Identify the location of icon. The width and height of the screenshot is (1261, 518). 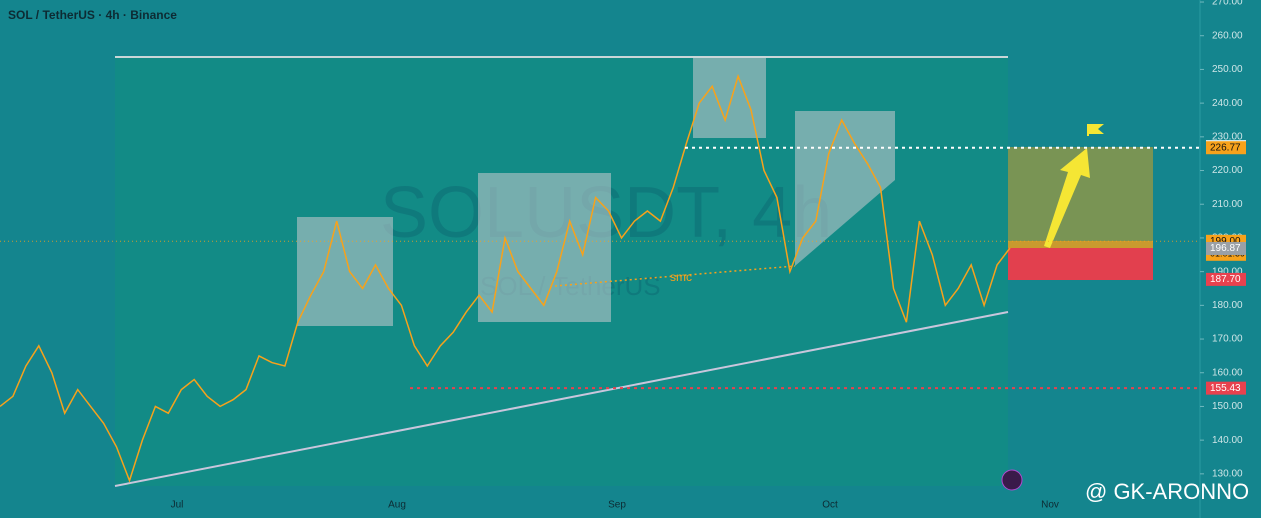
(1012, 480).